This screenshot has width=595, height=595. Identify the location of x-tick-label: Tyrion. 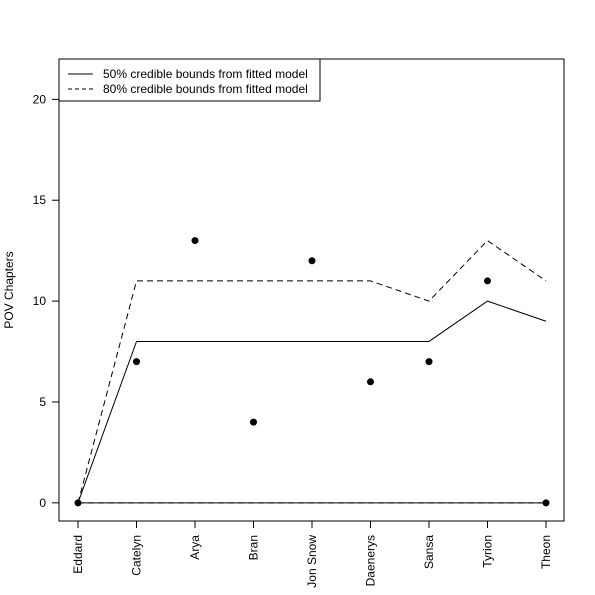
(488, 551).